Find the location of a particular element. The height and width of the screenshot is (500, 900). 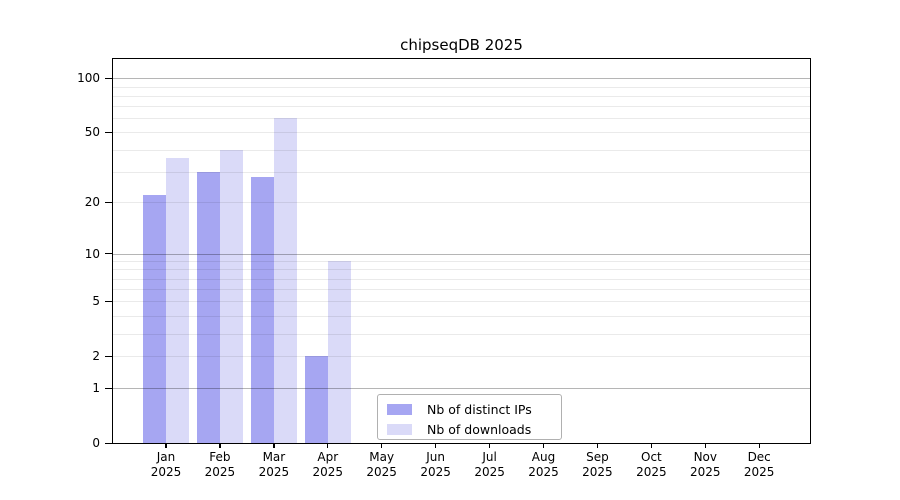

x-tick-label-jul: Jul 2025 is located at coordinates (490, 465).